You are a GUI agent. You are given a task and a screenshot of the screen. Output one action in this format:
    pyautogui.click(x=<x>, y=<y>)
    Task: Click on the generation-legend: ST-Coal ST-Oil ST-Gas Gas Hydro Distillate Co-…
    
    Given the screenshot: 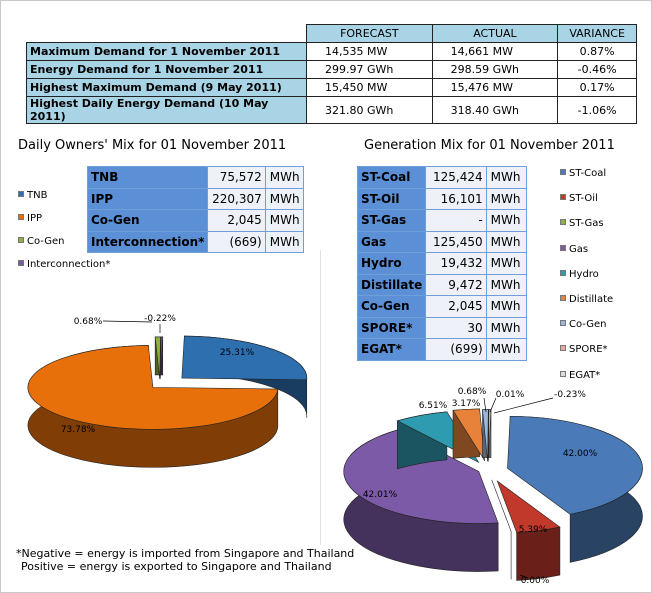 What is the action you would take?
    pyautogui.click(x=605, y=278)
    